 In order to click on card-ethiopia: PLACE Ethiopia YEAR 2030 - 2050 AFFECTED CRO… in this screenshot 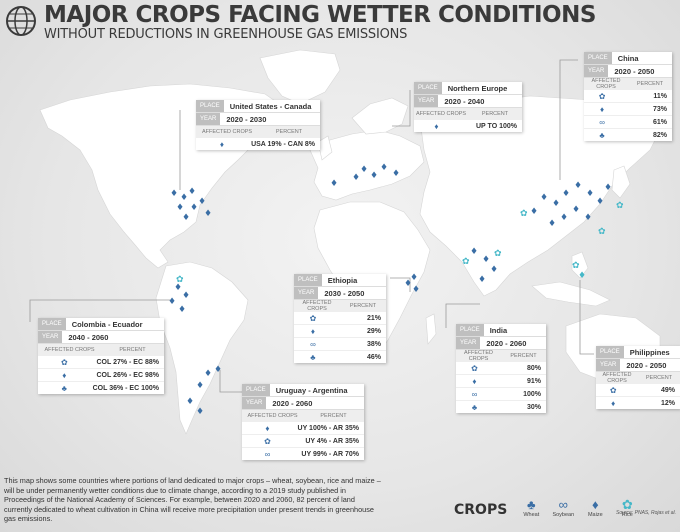, I will do `click(340, 318)`.